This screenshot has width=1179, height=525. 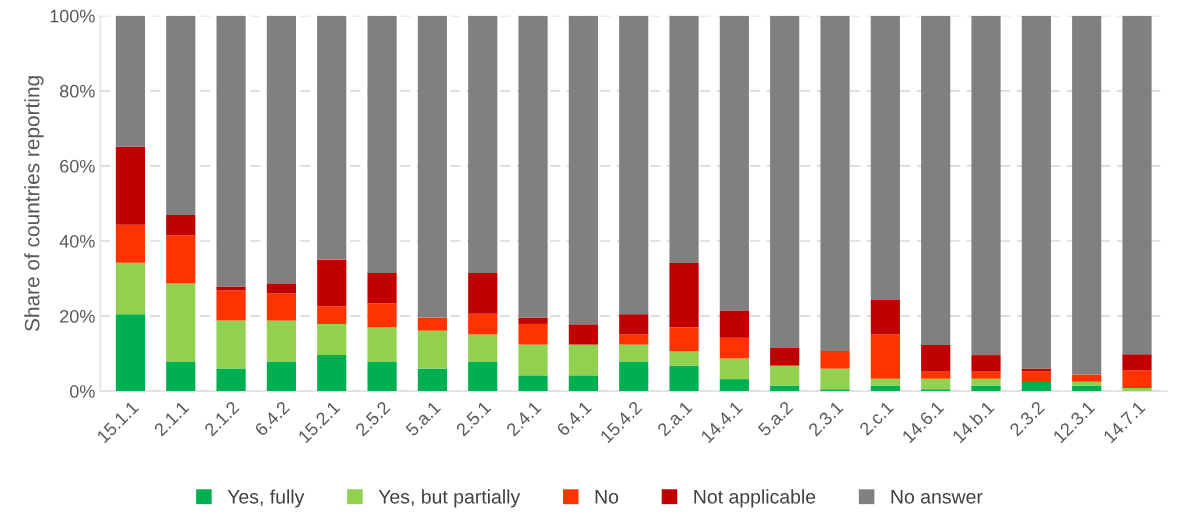 What do you see at coordinates (77, 166) in the screenshot?
I see `y-tick-label: 60%` at bounding box center [77, 166].